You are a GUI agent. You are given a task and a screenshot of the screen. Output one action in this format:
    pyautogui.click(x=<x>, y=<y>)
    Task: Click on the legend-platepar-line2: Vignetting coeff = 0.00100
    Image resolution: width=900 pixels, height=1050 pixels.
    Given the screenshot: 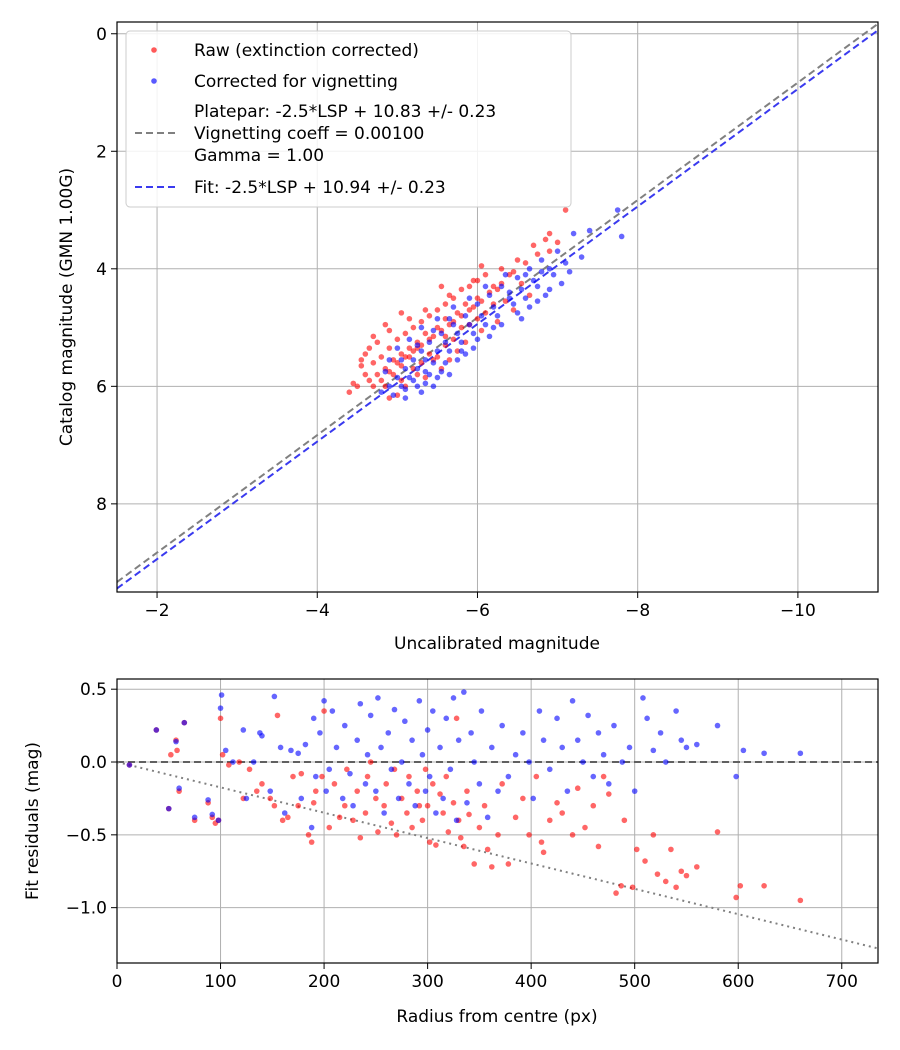 What is the action you would take?
    pyautogui.click(x=309, y=134)
    